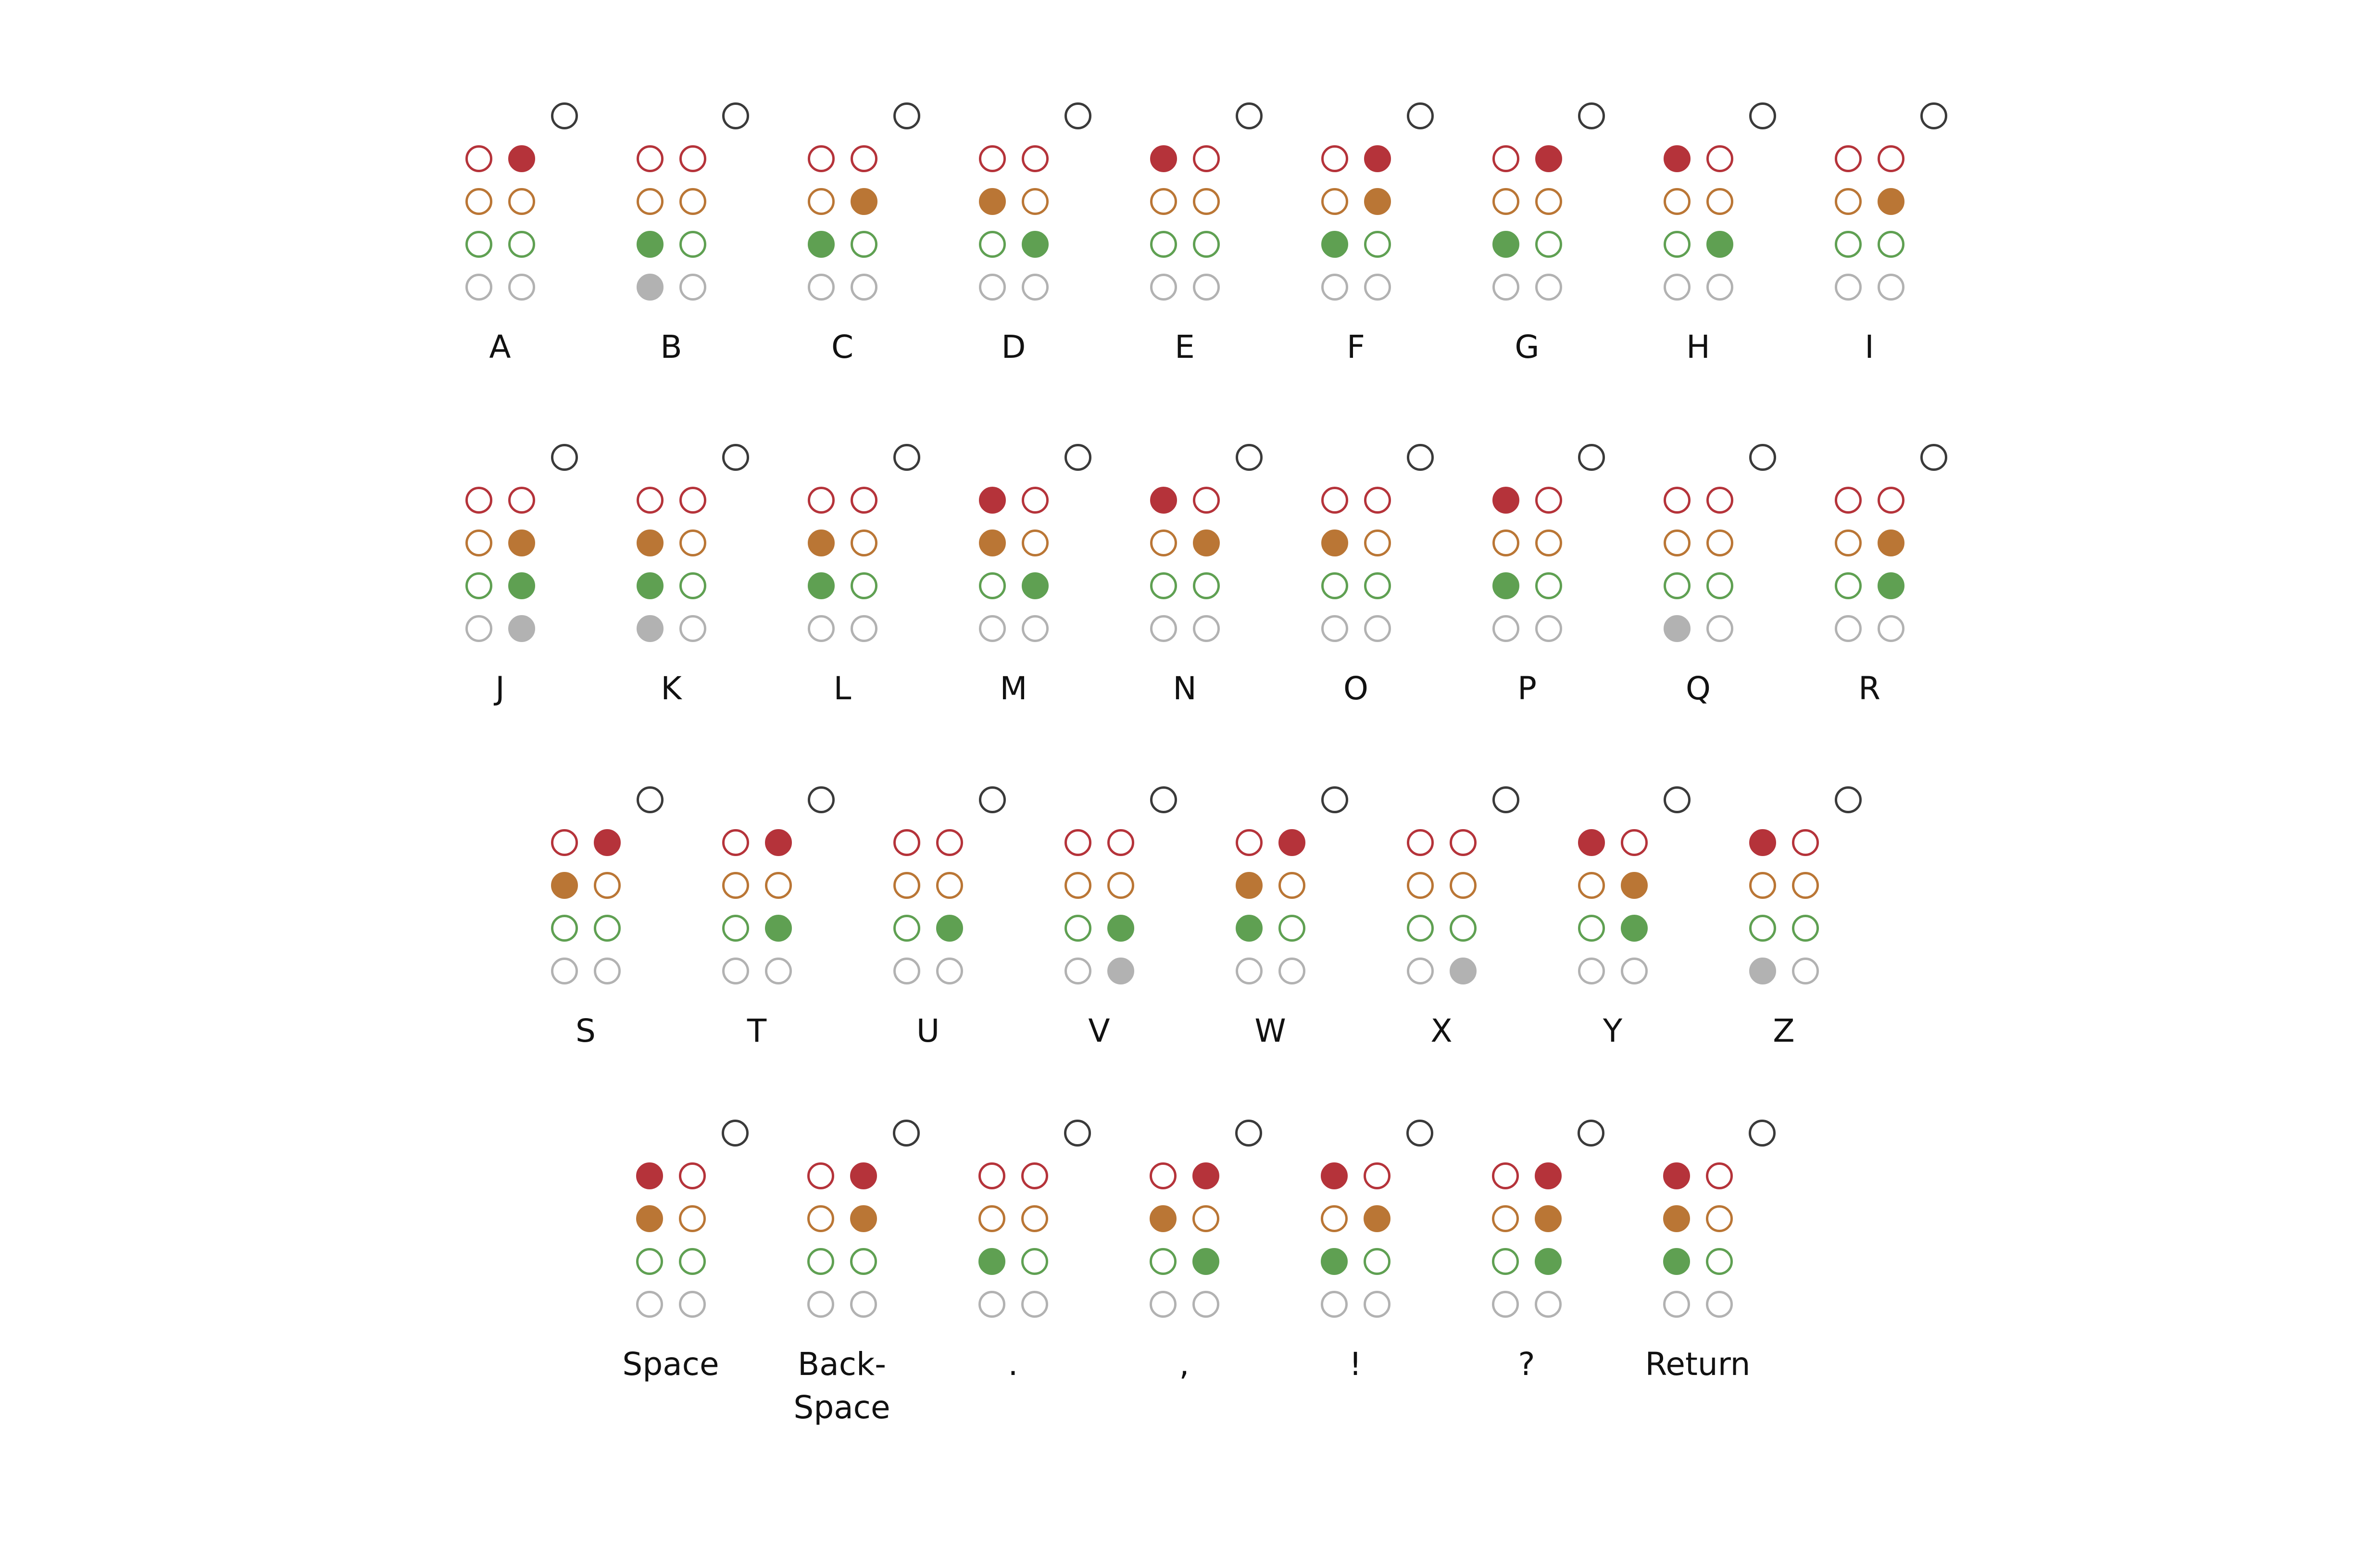 This screenshot has height=1551, width=2380. I want to click on cell-label: J, so click(500, 688).